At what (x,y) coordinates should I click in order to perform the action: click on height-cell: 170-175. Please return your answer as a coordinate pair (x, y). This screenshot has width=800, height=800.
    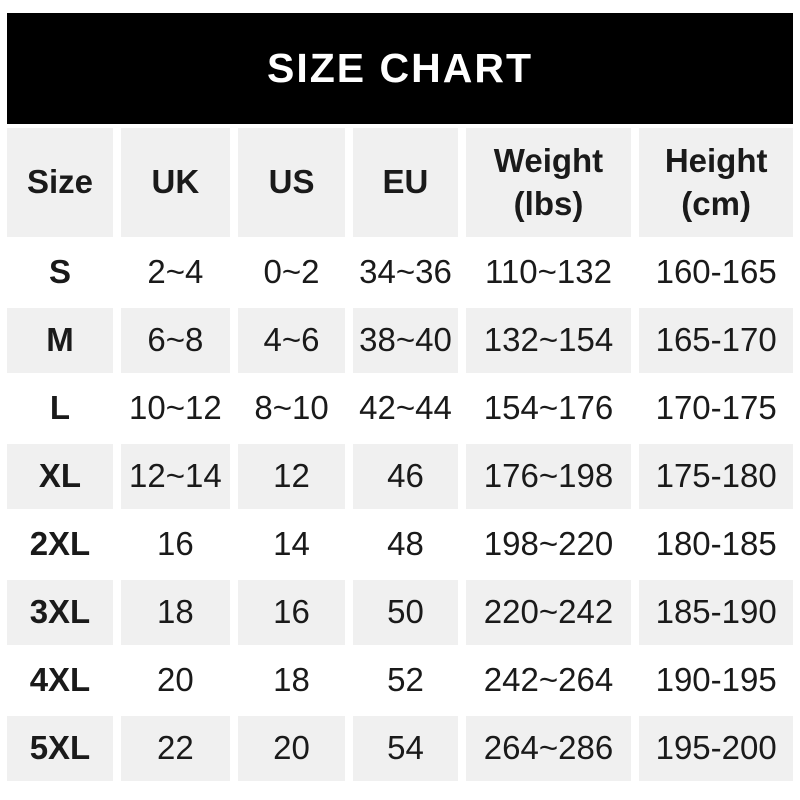
    Looking at the image, I should click on (716, 408).